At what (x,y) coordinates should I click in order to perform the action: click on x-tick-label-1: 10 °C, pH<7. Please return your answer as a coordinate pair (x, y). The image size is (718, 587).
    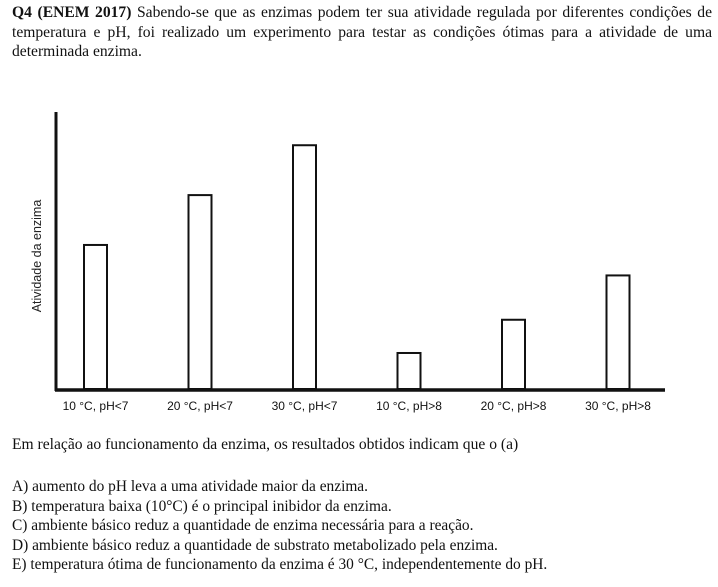
    Looking at the image, I should click on (96, 406).